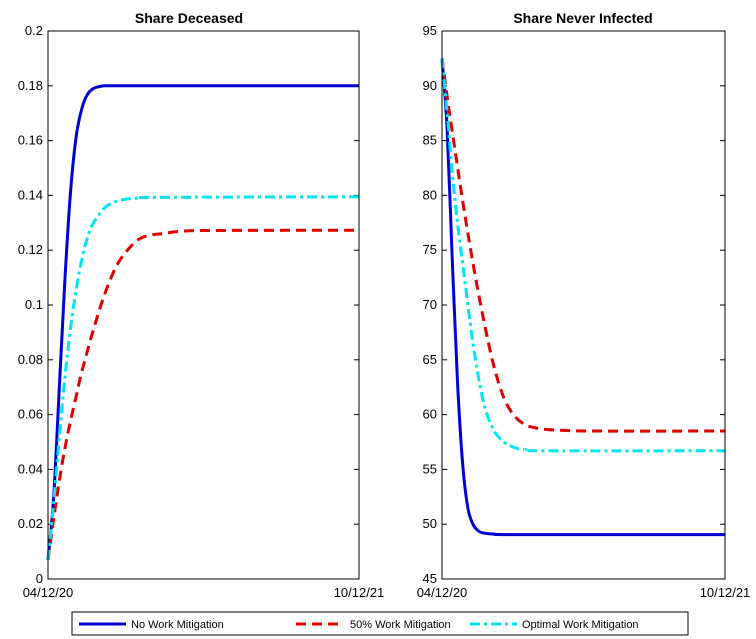 Image resolution: width=756 pixels, height=639 pixels. Describe the element at coordinates (177, 625) in the screenshot. I see `legend-label-no-work-mitigation: No Work Mitigation` at that location.